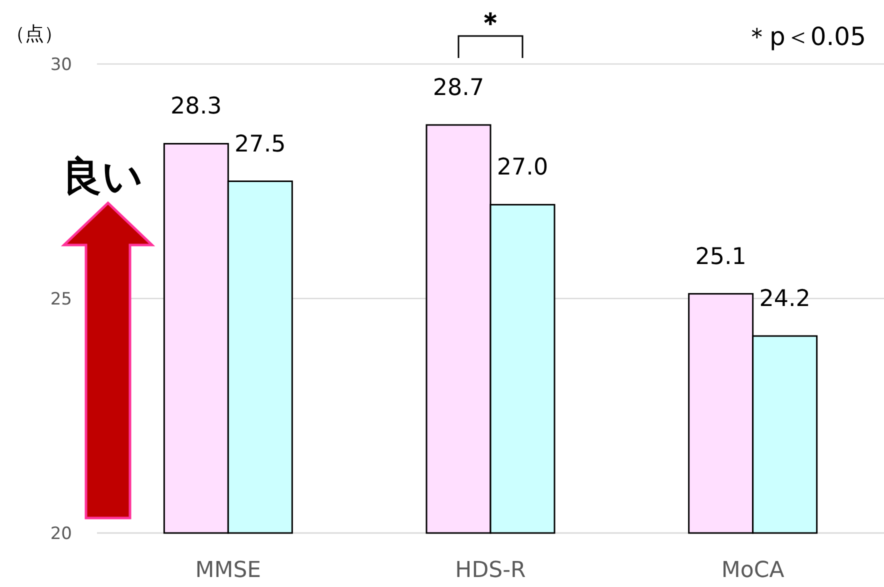  I want to click on y-axis-title: （点）, so click(34, 34).